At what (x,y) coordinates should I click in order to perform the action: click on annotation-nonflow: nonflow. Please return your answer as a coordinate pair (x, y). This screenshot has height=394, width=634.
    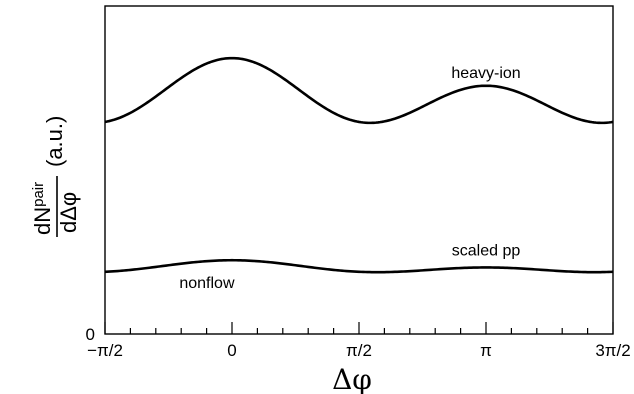
    Looking at the image, I should click on (207, 283).